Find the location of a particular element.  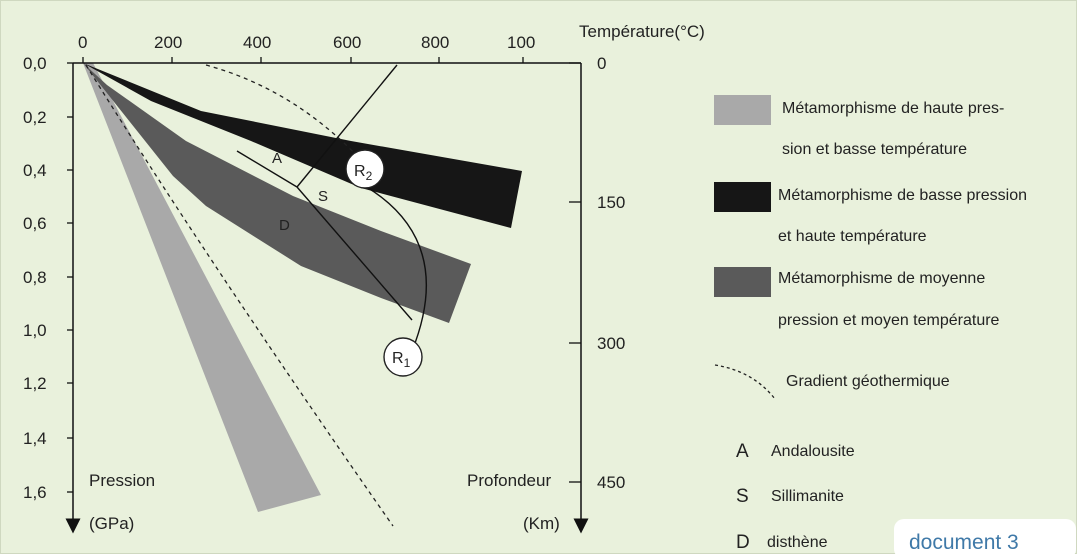

document-label: document 3 is located at coordinates (985, 537).